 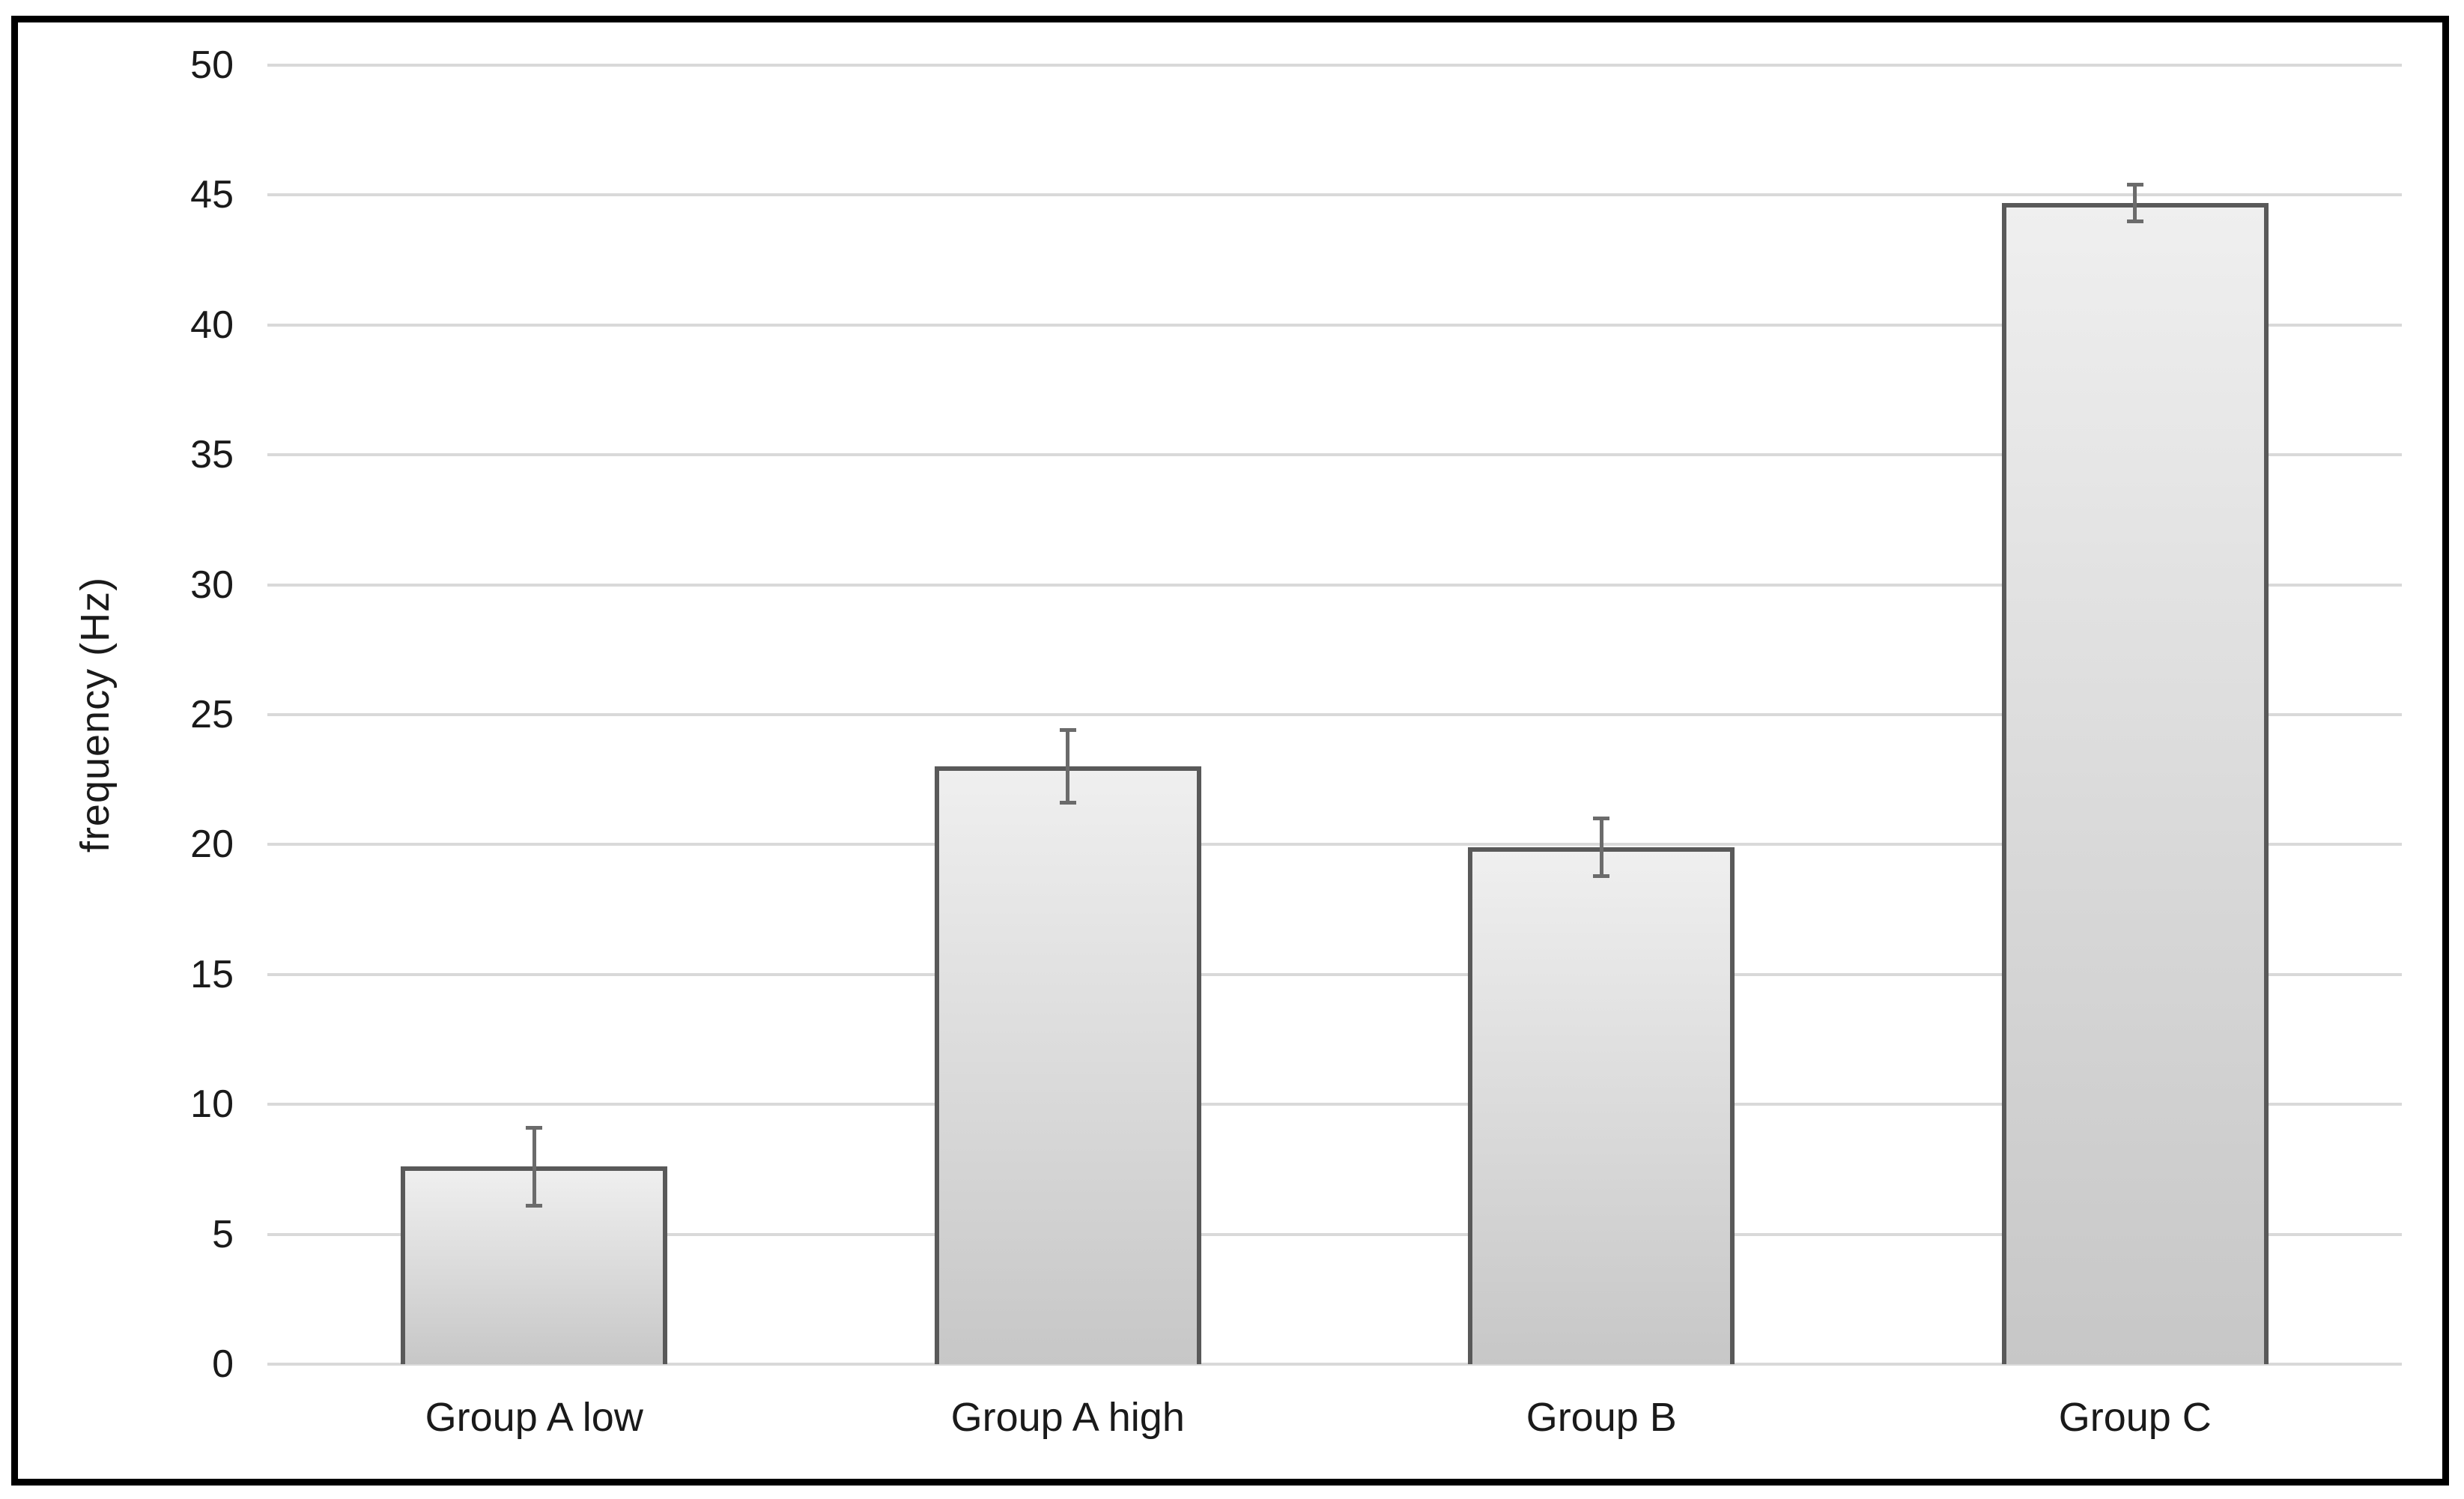 I want to click on y-tick-label: 10, so click(x=212, y=1104).